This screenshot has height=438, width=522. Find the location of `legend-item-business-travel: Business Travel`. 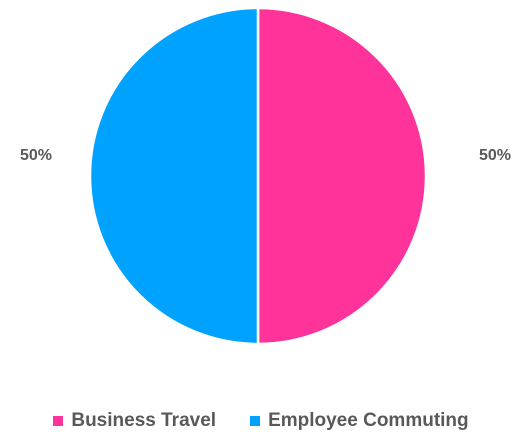

legend-item-business-travel: Business Travel is located at coordinates (134, 421).